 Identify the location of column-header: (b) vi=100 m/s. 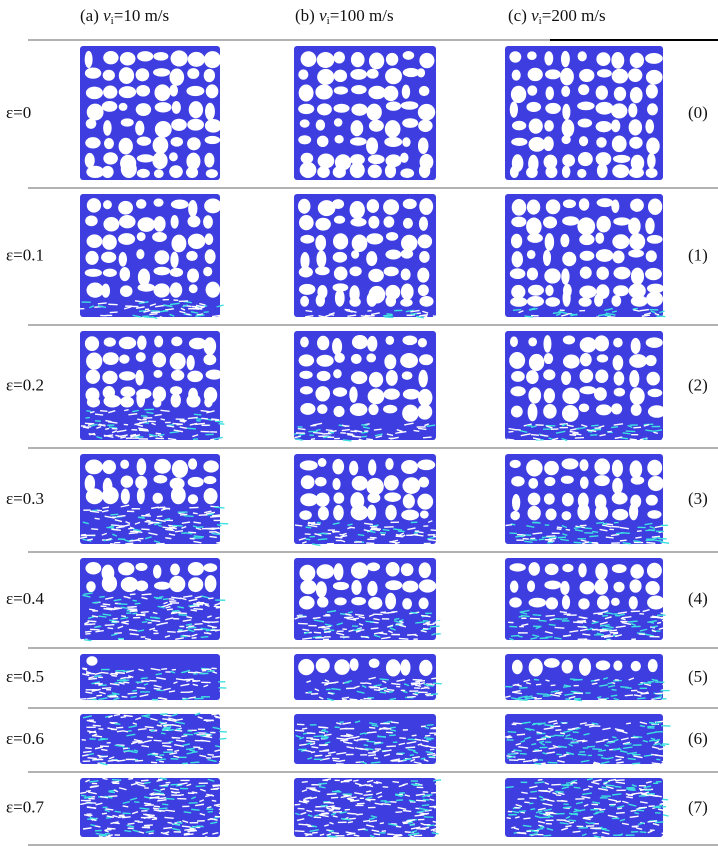
(344, 16).